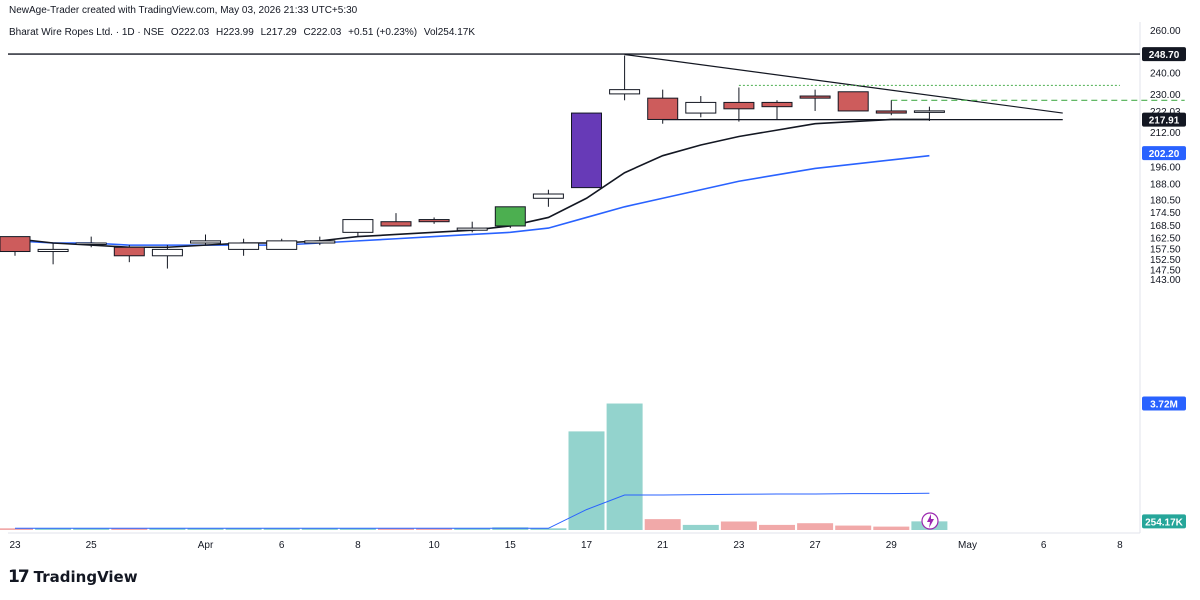 This screenshot has width=1200, height=600. I want to click on time-tick-label: 8, so click(1120, 545).